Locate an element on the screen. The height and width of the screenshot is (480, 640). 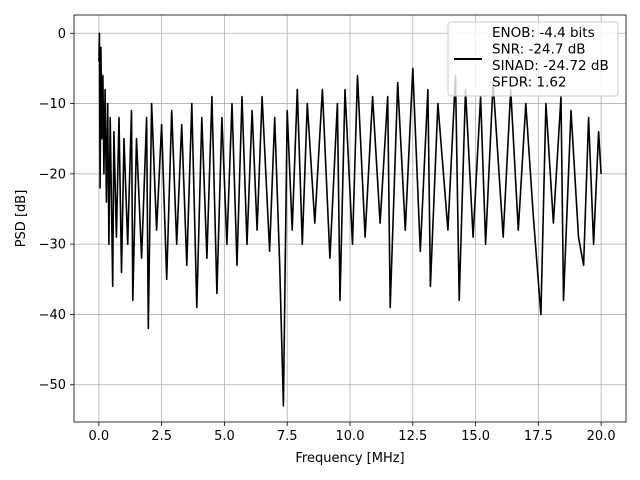
x-axis: 0.0 2.5 5.0 7.5 10.0 12.5 15.0 17.5 20.0 is located at coordinates (352, 433).